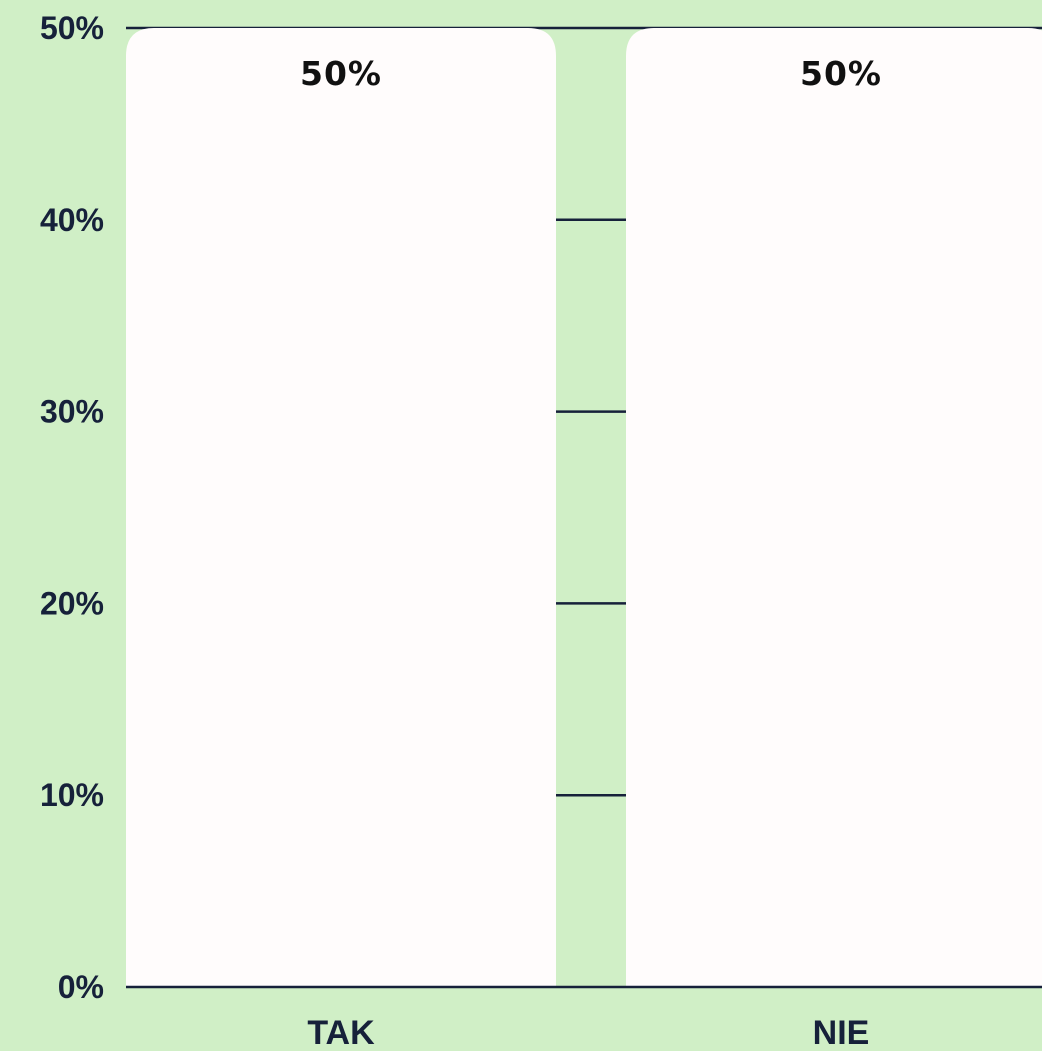 The width and height of the screenshot is (1042, 1051). What do you see at coordinates (72, 795) in the screenshot?
I see `y-tick-label: 10%` at bounding box center [72, 795].